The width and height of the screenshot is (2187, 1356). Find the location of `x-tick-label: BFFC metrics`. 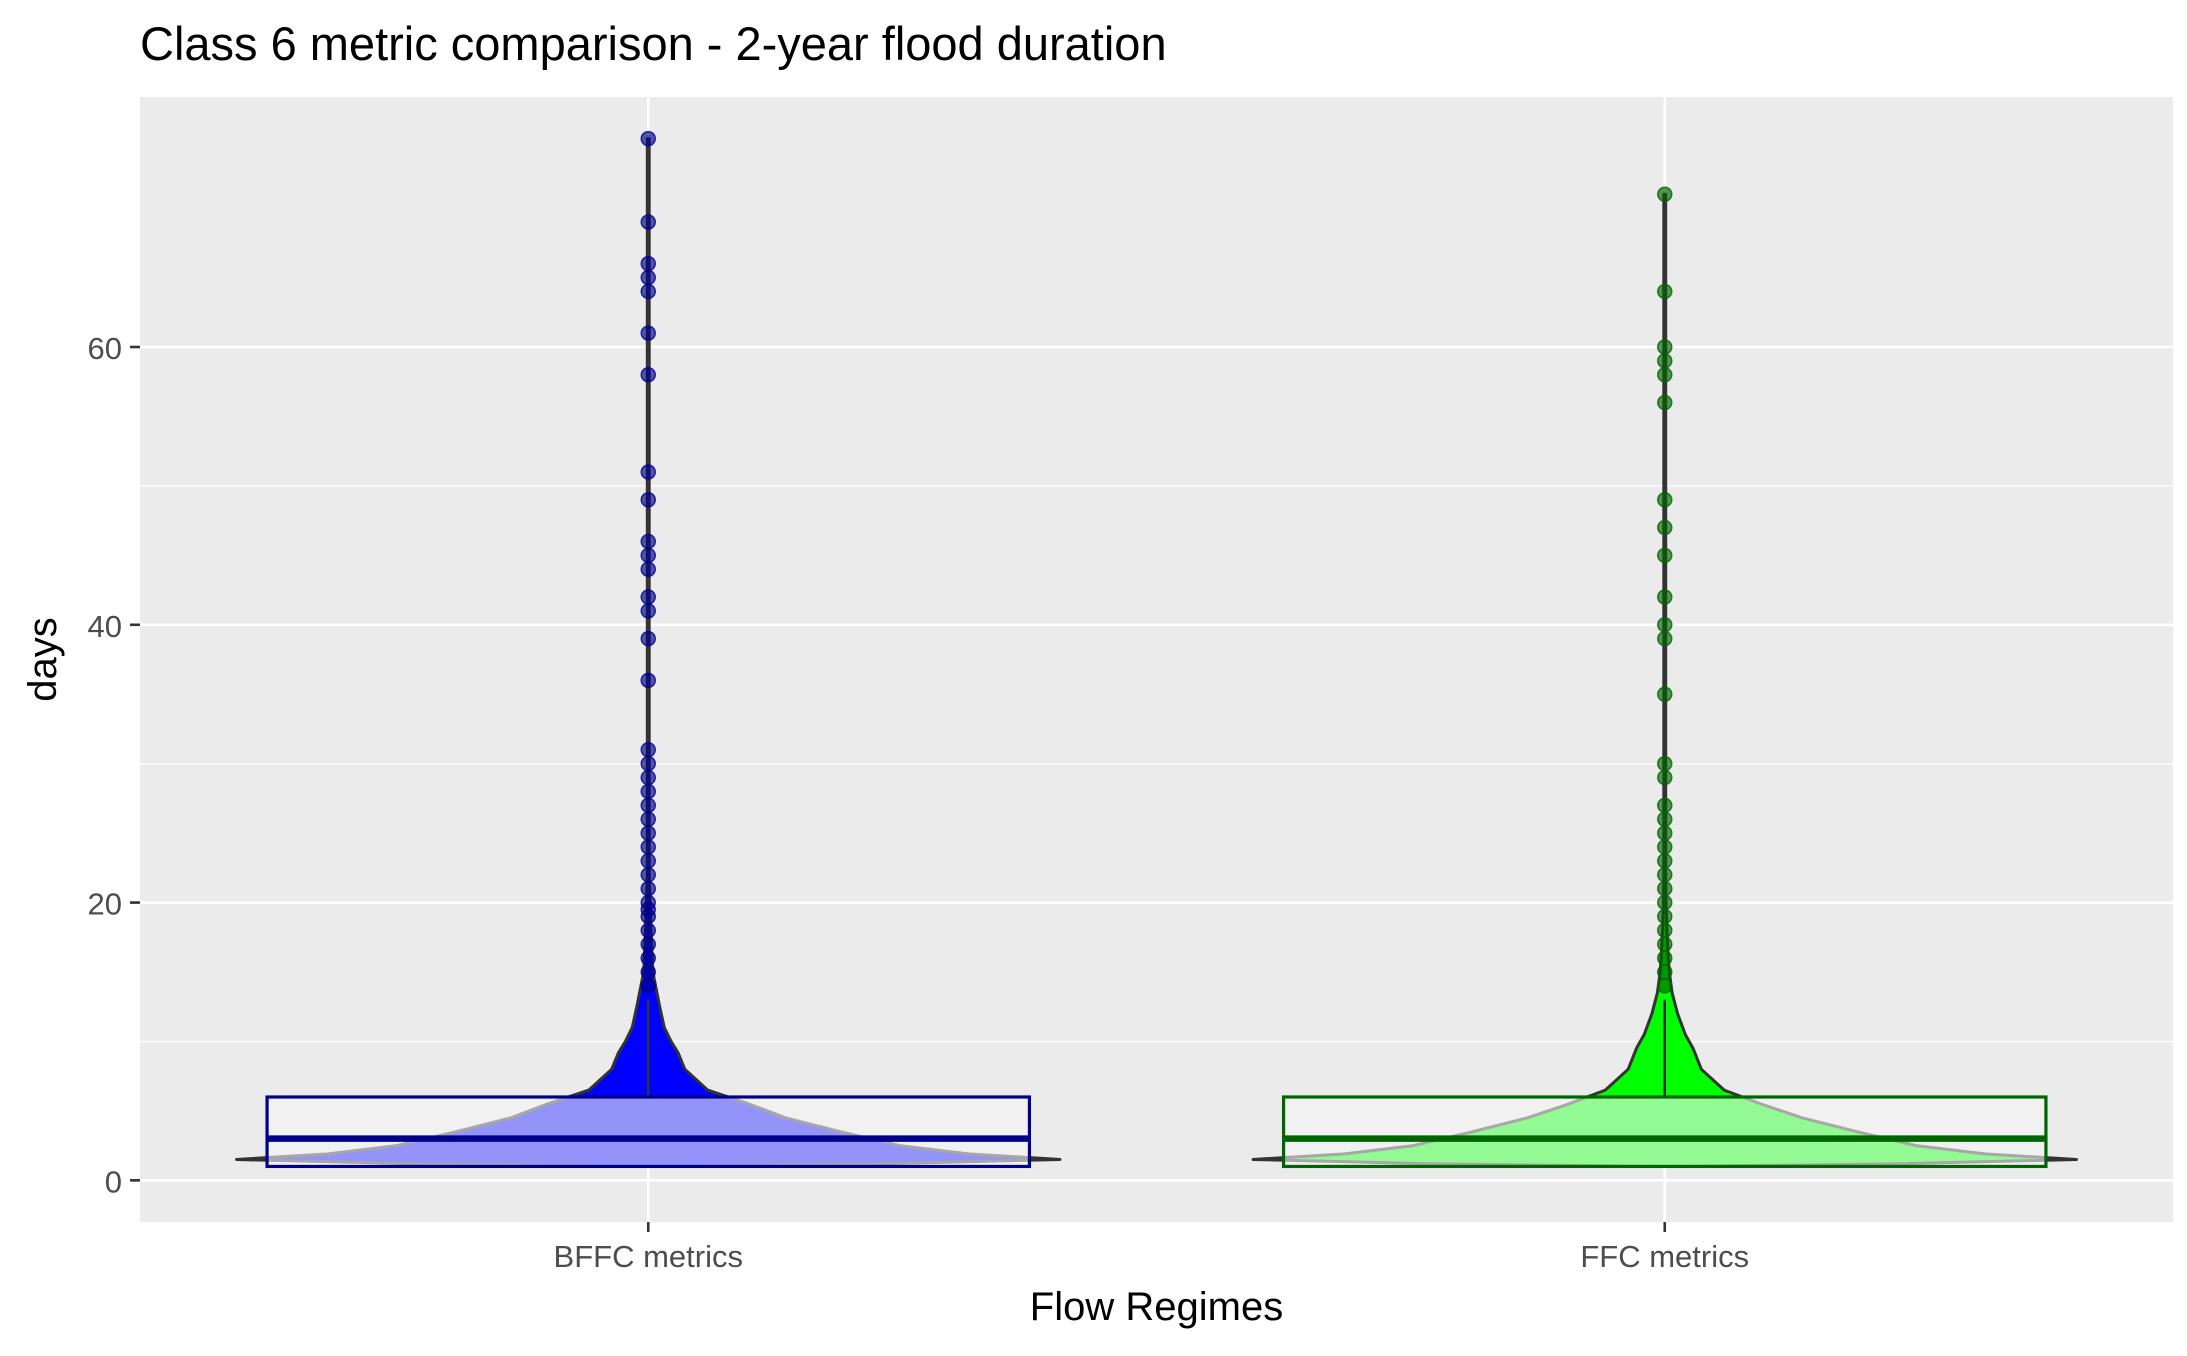

x-tick-label: BFFC metrics is located at coordinates (648, 1256).